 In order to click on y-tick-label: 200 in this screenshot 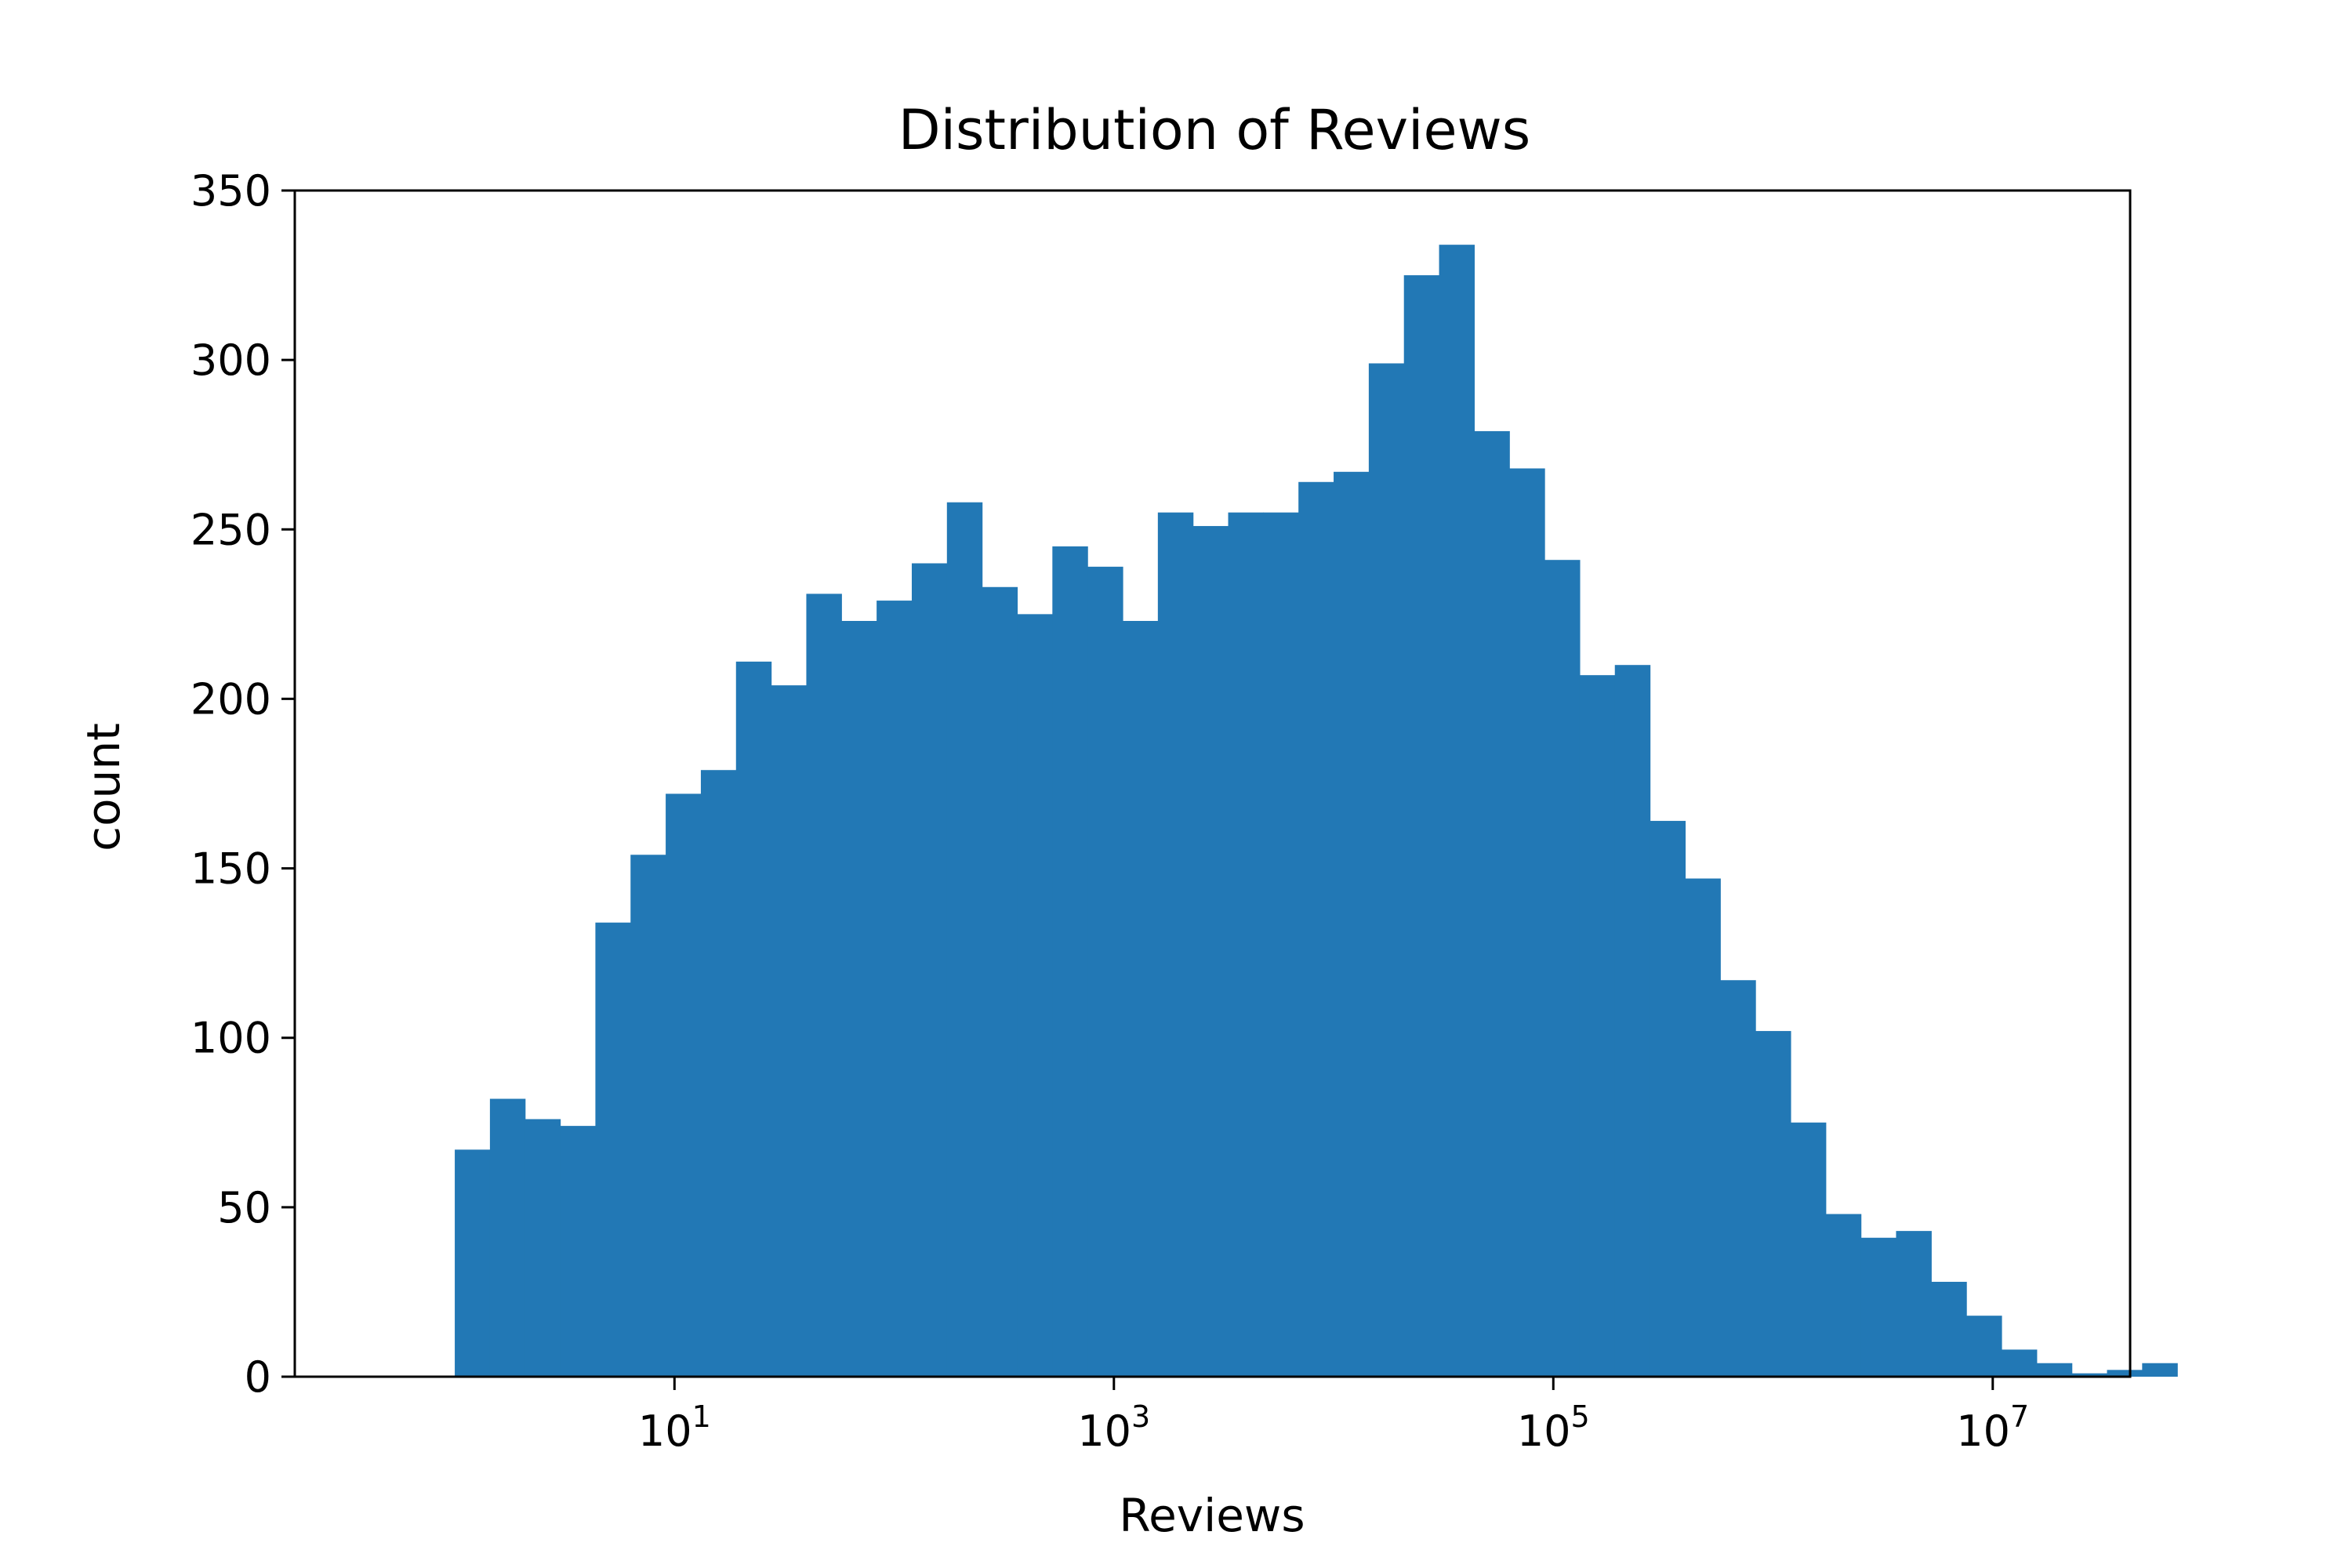, I will do `click(231, 699)`.